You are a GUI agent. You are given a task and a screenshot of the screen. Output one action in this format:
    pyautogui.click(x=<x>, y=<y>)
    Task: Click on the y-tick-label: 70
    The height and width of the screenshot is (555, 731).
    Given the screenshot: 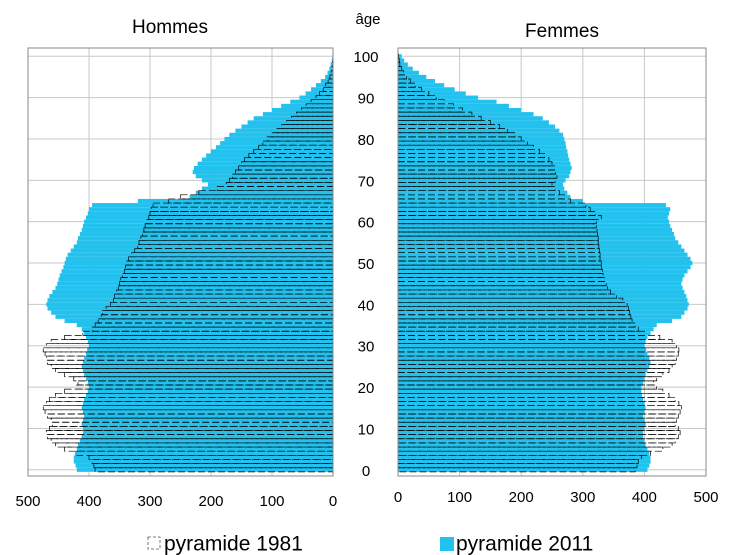 What is the action you would take?
    pyautogui.click(x=366, y=181)
    